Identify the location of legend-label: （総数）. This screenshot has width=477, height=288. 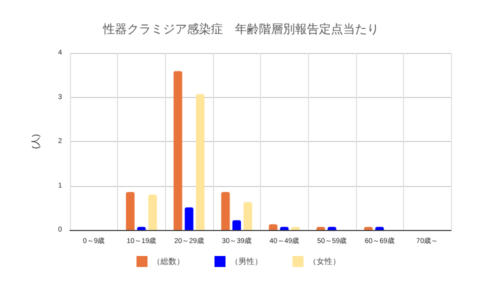
(168, 261).